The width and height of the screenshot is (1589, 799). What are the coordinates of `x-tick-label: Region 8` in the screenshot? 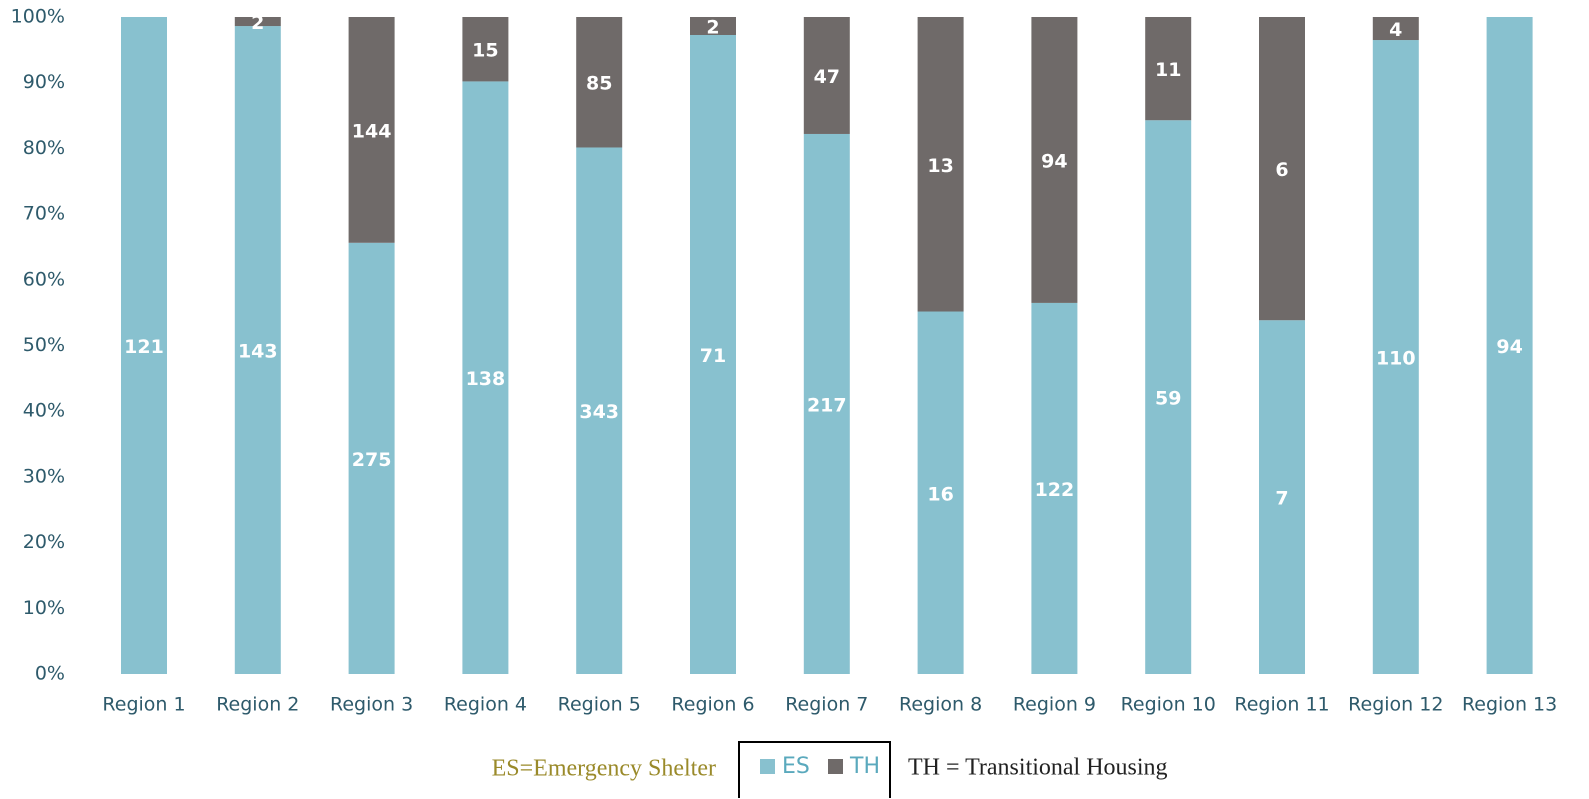 It's located at (940, 705).